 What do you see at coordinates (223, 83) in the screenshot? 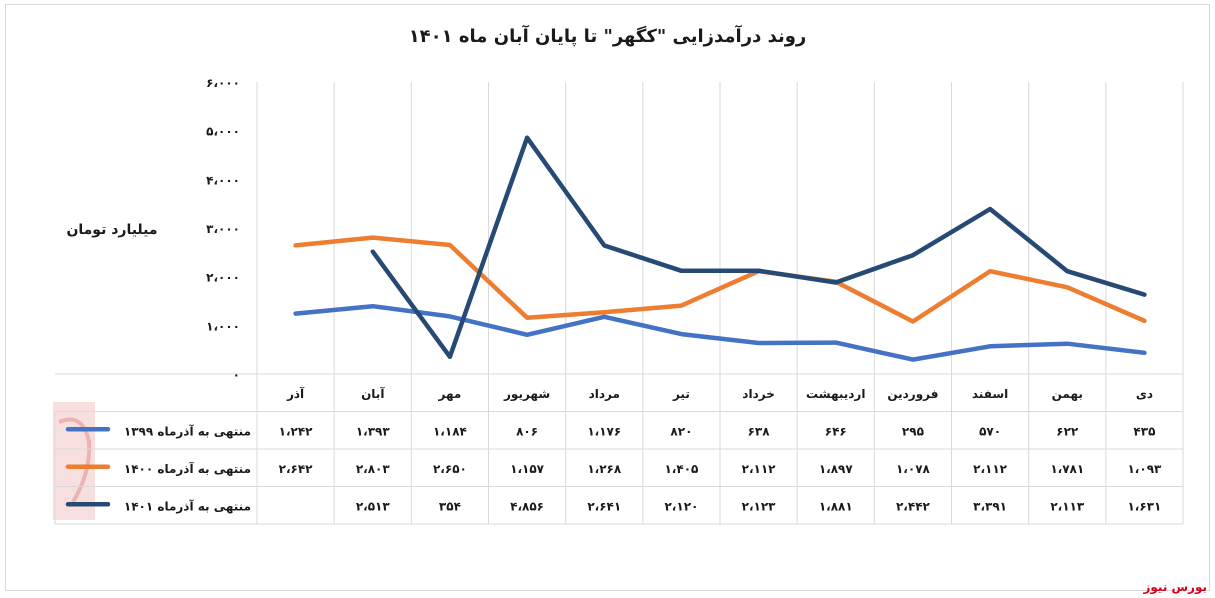
I see `y-tick-label: ۶،۰۰۰` at bounding box center [223, 83].